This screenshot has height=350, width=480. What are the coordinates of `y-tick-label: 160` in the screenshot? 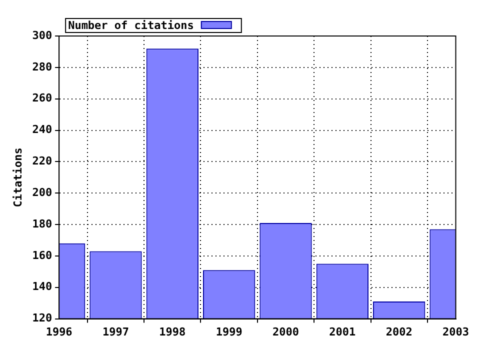 It's located at (42, 255).